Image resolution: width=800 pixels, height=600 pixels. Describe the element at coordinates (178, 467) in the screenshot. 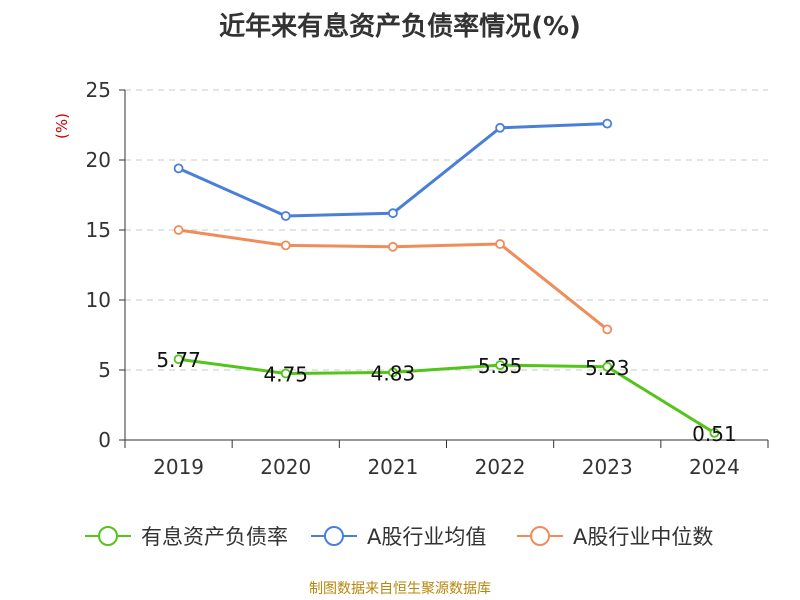

I see `x-tick-label: 2019` at that location.